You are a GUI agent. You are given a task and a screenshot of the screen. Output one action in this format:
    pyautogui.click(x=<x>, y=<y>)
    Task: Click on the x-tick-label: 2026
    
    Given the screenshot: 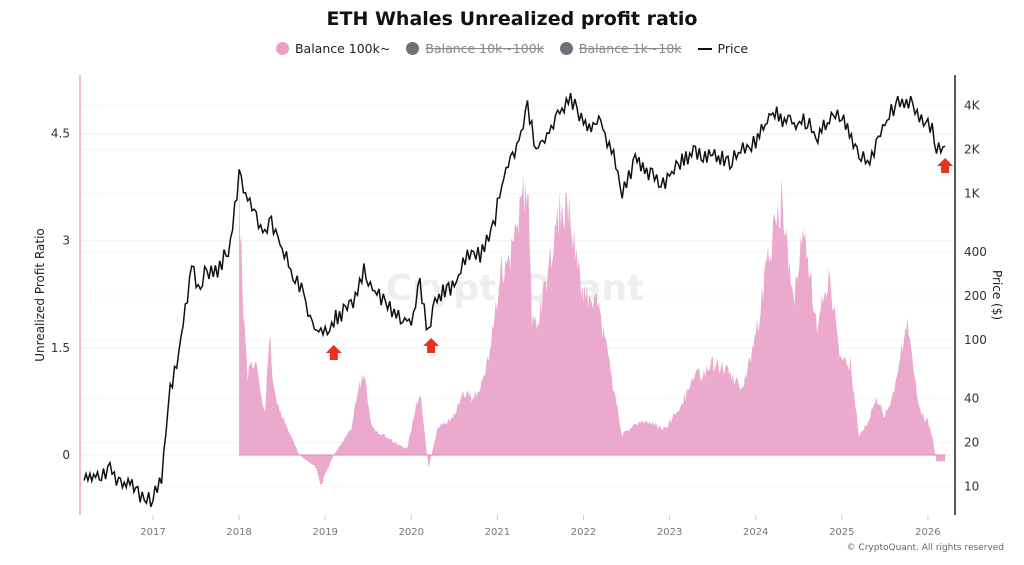 What is the action you would take?
    pyautogui.click(x=927, y=532)
    